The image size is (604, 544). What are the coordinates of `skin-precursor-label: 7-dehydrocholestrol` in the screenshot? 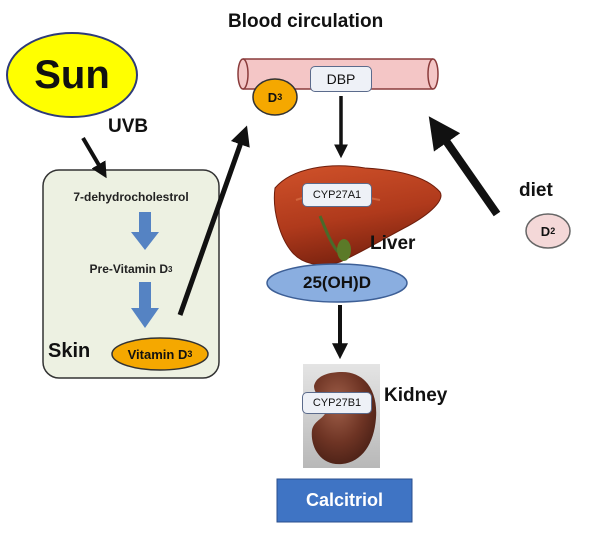 It's located at (131, 197).